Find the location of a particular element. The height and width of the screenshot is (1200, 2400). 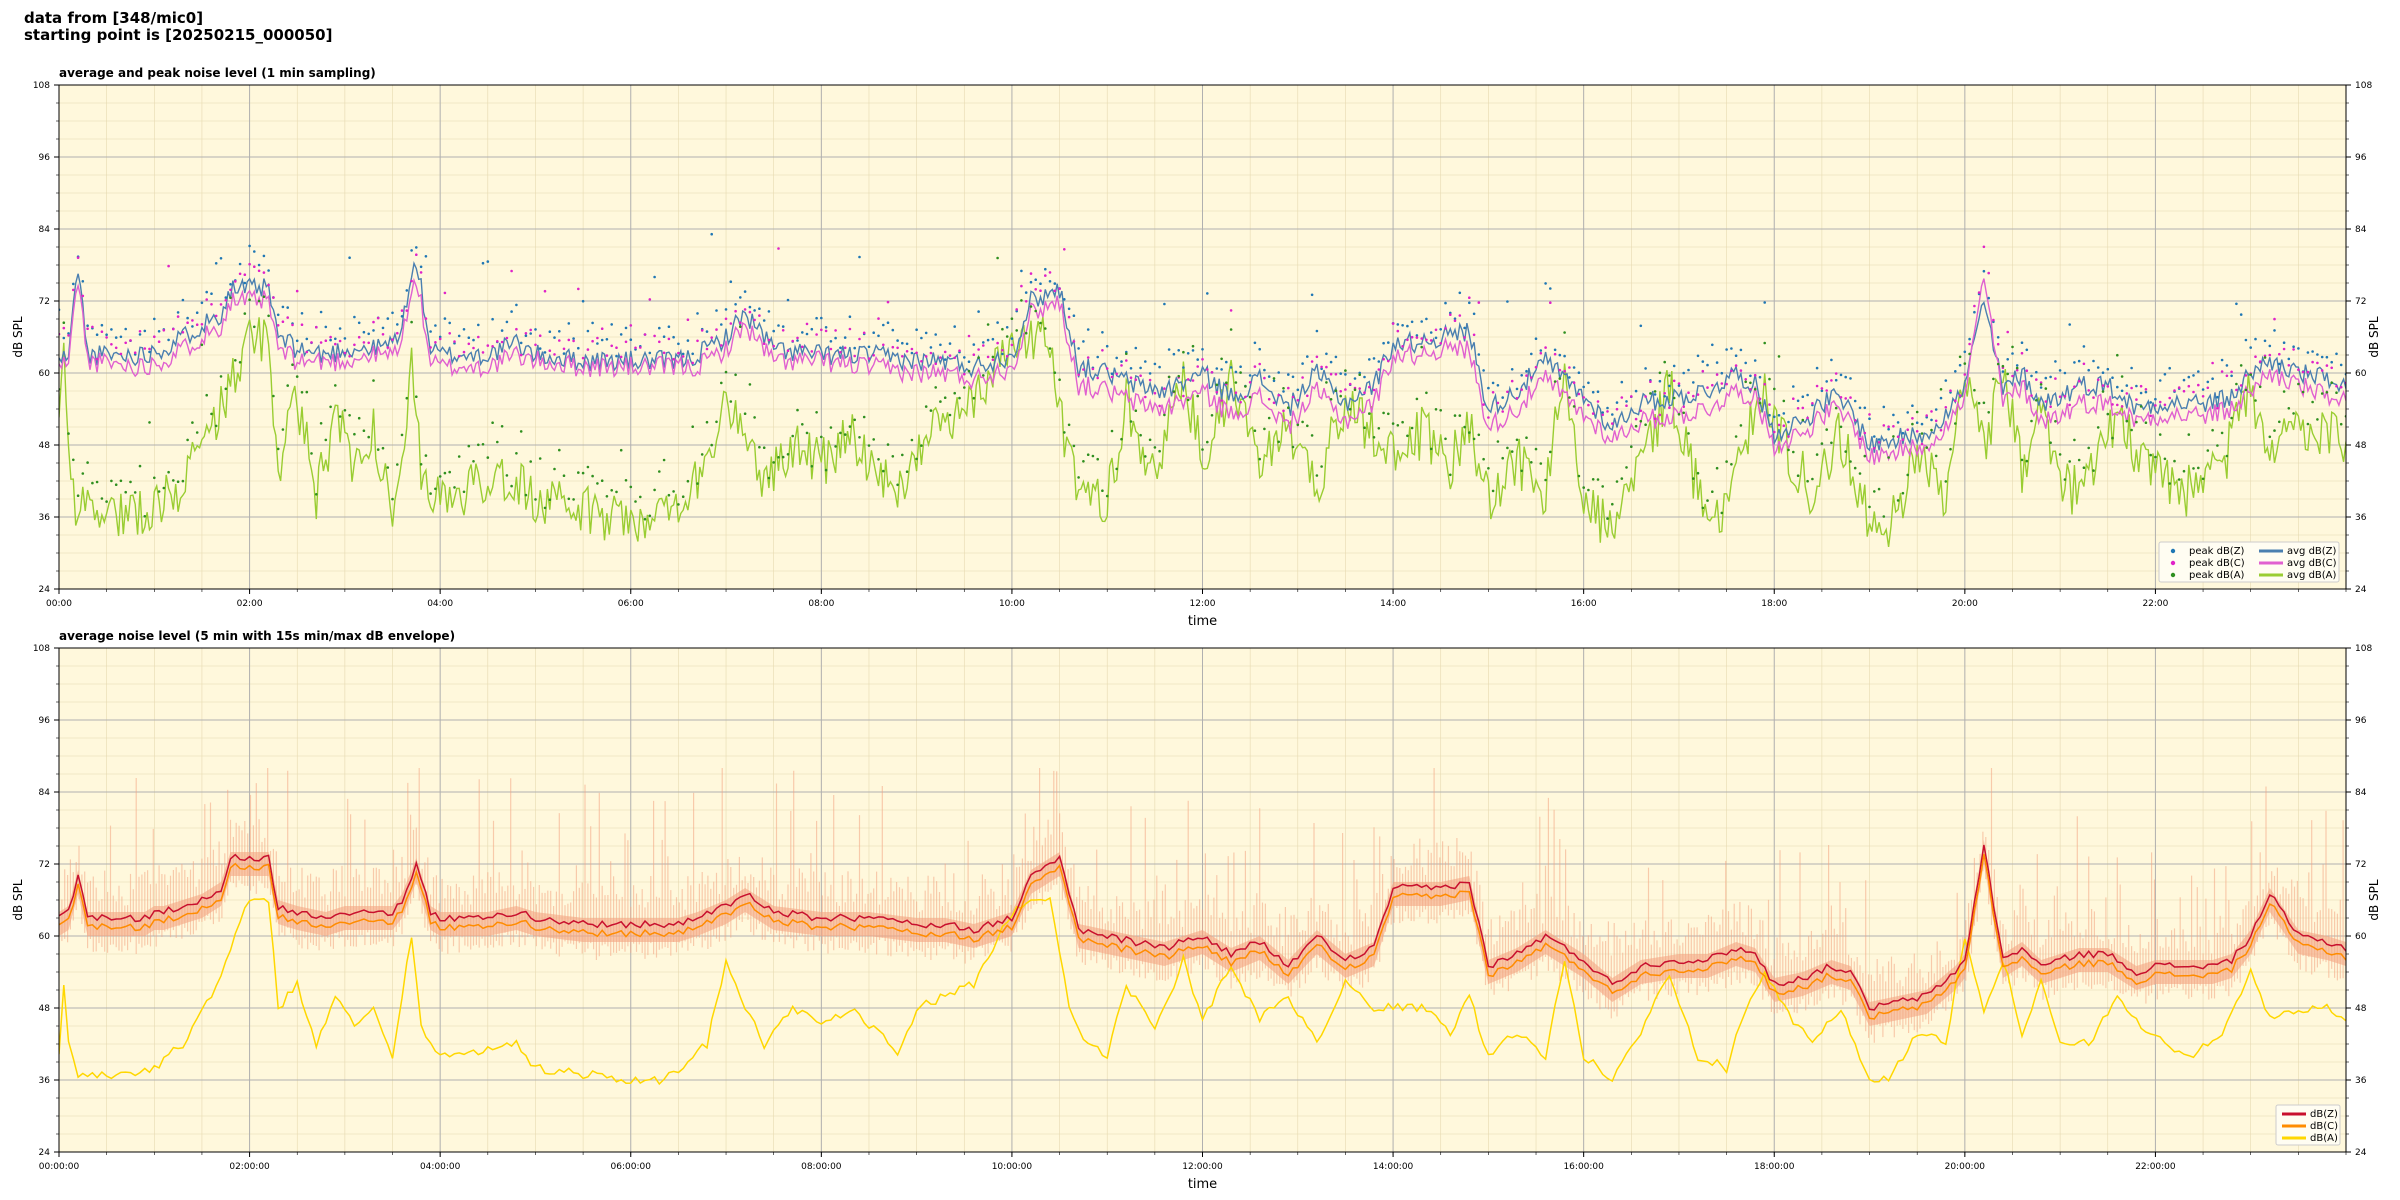

x-tick-label: 08:00:00 is located at coordinates (821, 1167).